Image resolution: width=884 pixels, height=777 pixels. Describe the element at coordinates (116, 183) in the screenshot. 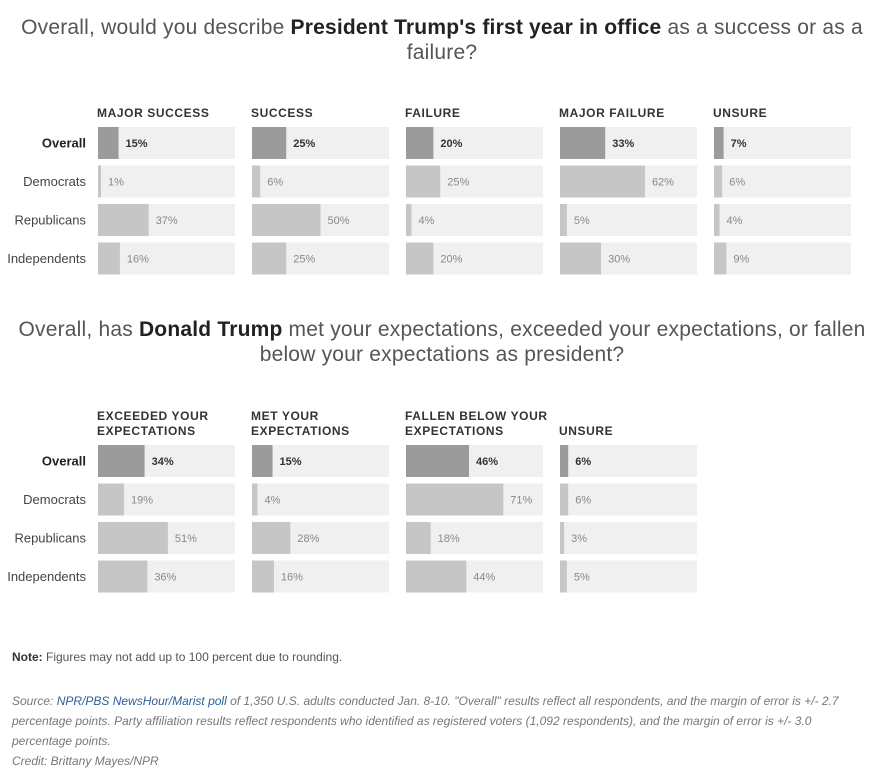

I see `chart1-value-label-major-success-democrats: 1%` at that location.